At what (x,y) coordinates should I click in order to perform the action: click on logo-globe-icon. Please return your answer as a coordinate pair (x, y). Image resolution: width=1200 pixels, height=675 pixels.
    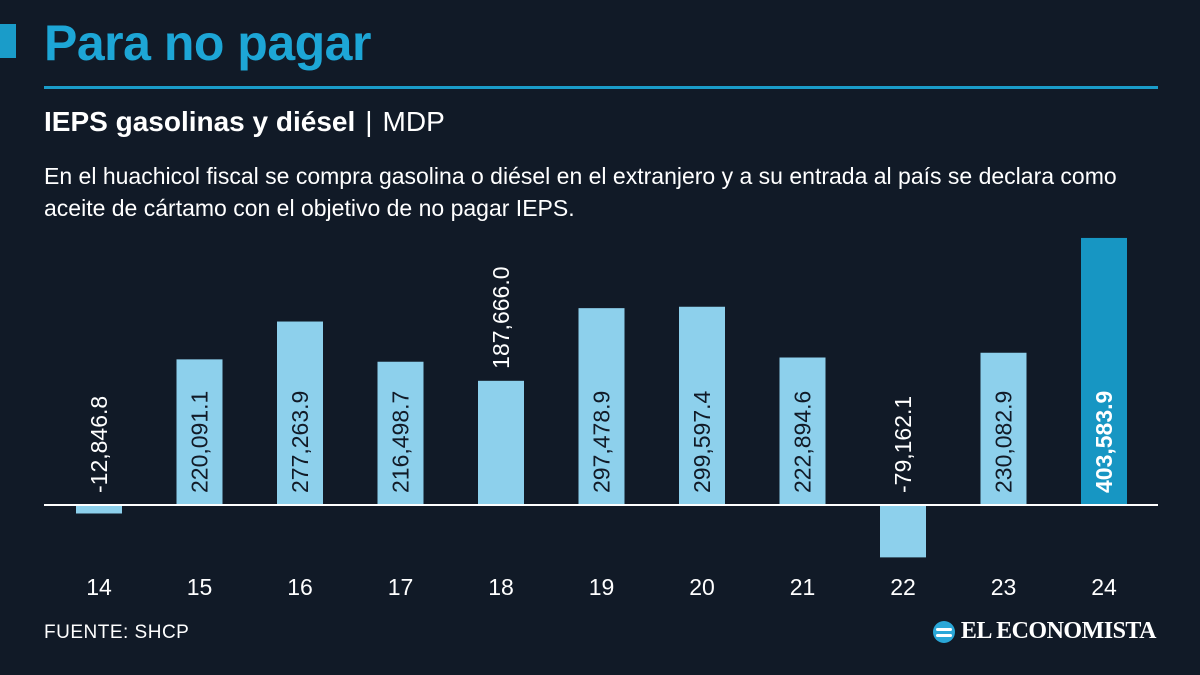
    Looking at the image, I should click on (943, 631).